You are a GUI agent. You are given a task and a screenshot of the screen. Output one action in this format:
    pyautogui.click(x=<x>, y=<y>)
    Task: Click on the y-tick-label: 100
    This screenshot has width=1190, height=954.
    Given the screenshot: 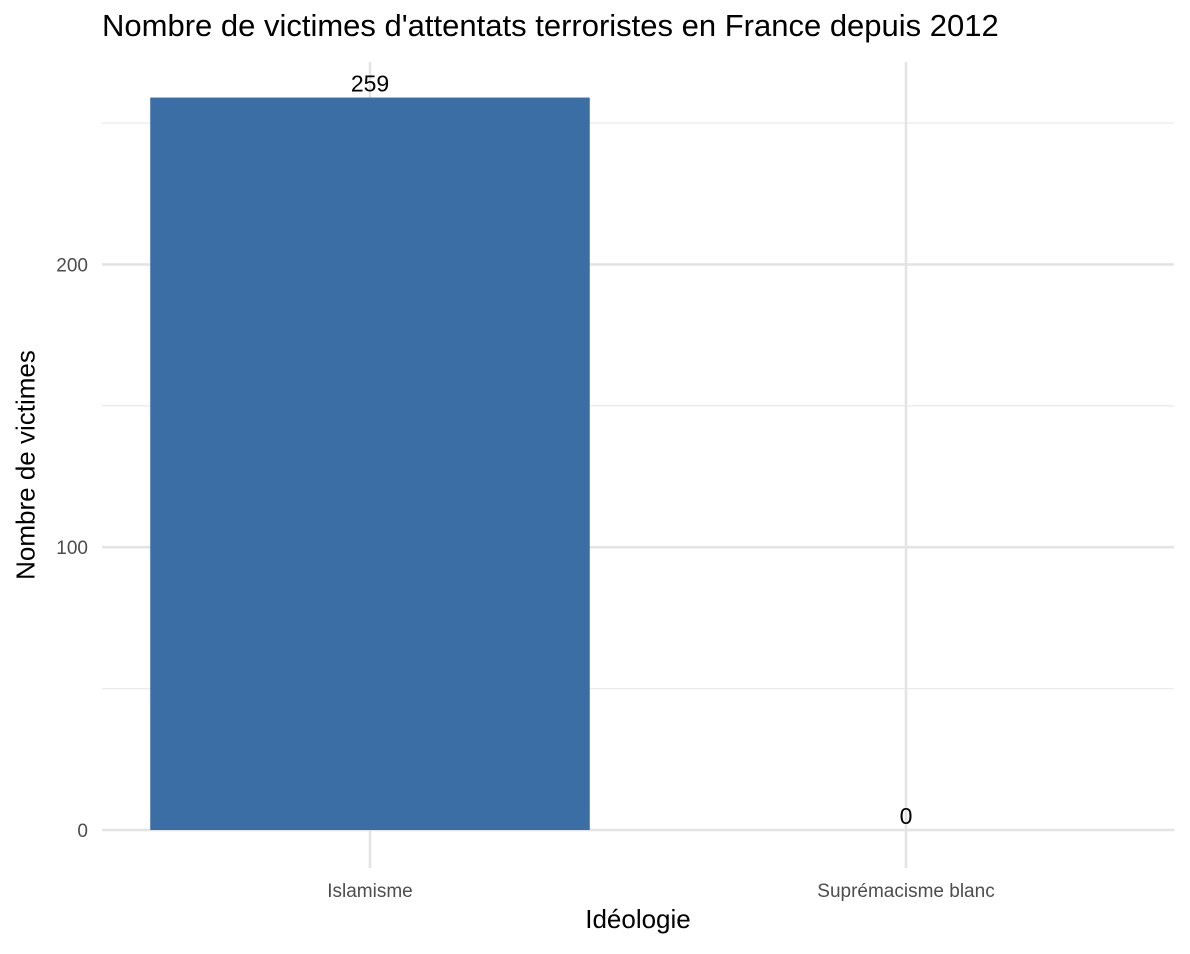 What is the action you would take?
    pyautogui.click(x=72, y=548)
    